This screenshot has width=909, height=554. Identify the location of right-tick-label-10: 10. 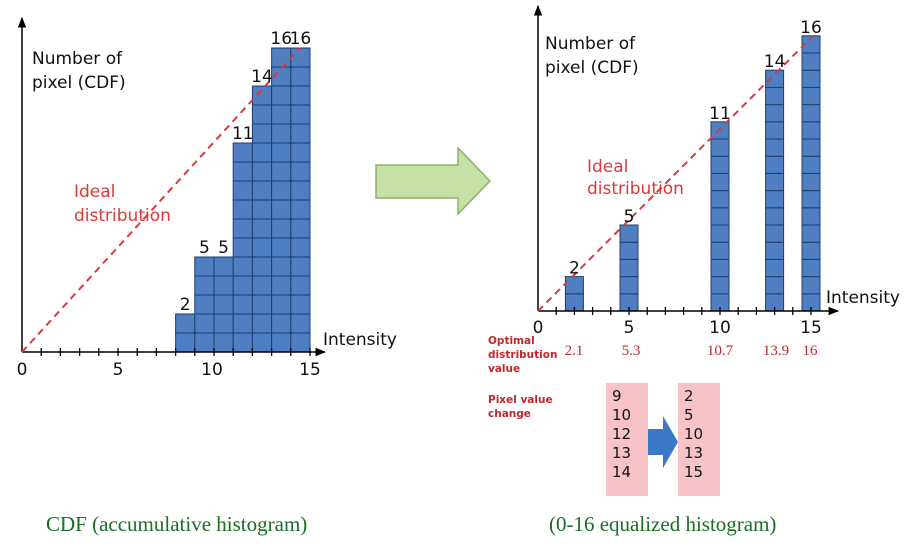
(720, 328).